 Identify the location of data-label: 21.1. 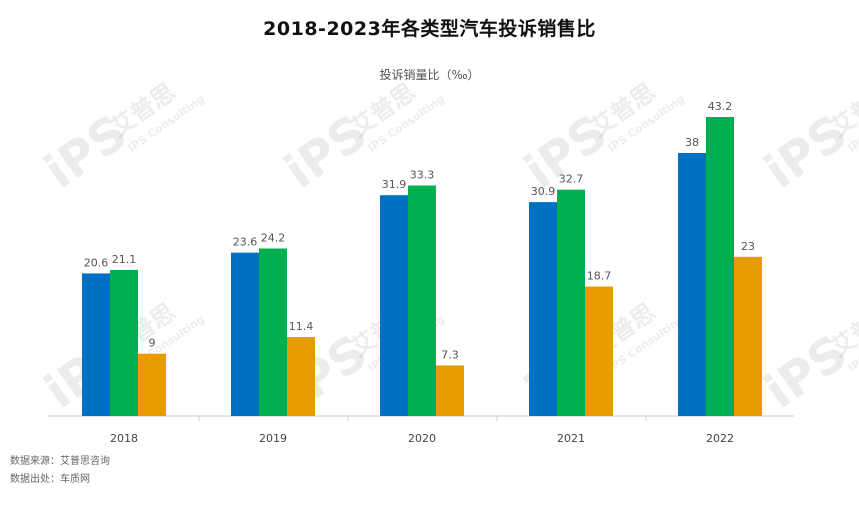
(124, 259).